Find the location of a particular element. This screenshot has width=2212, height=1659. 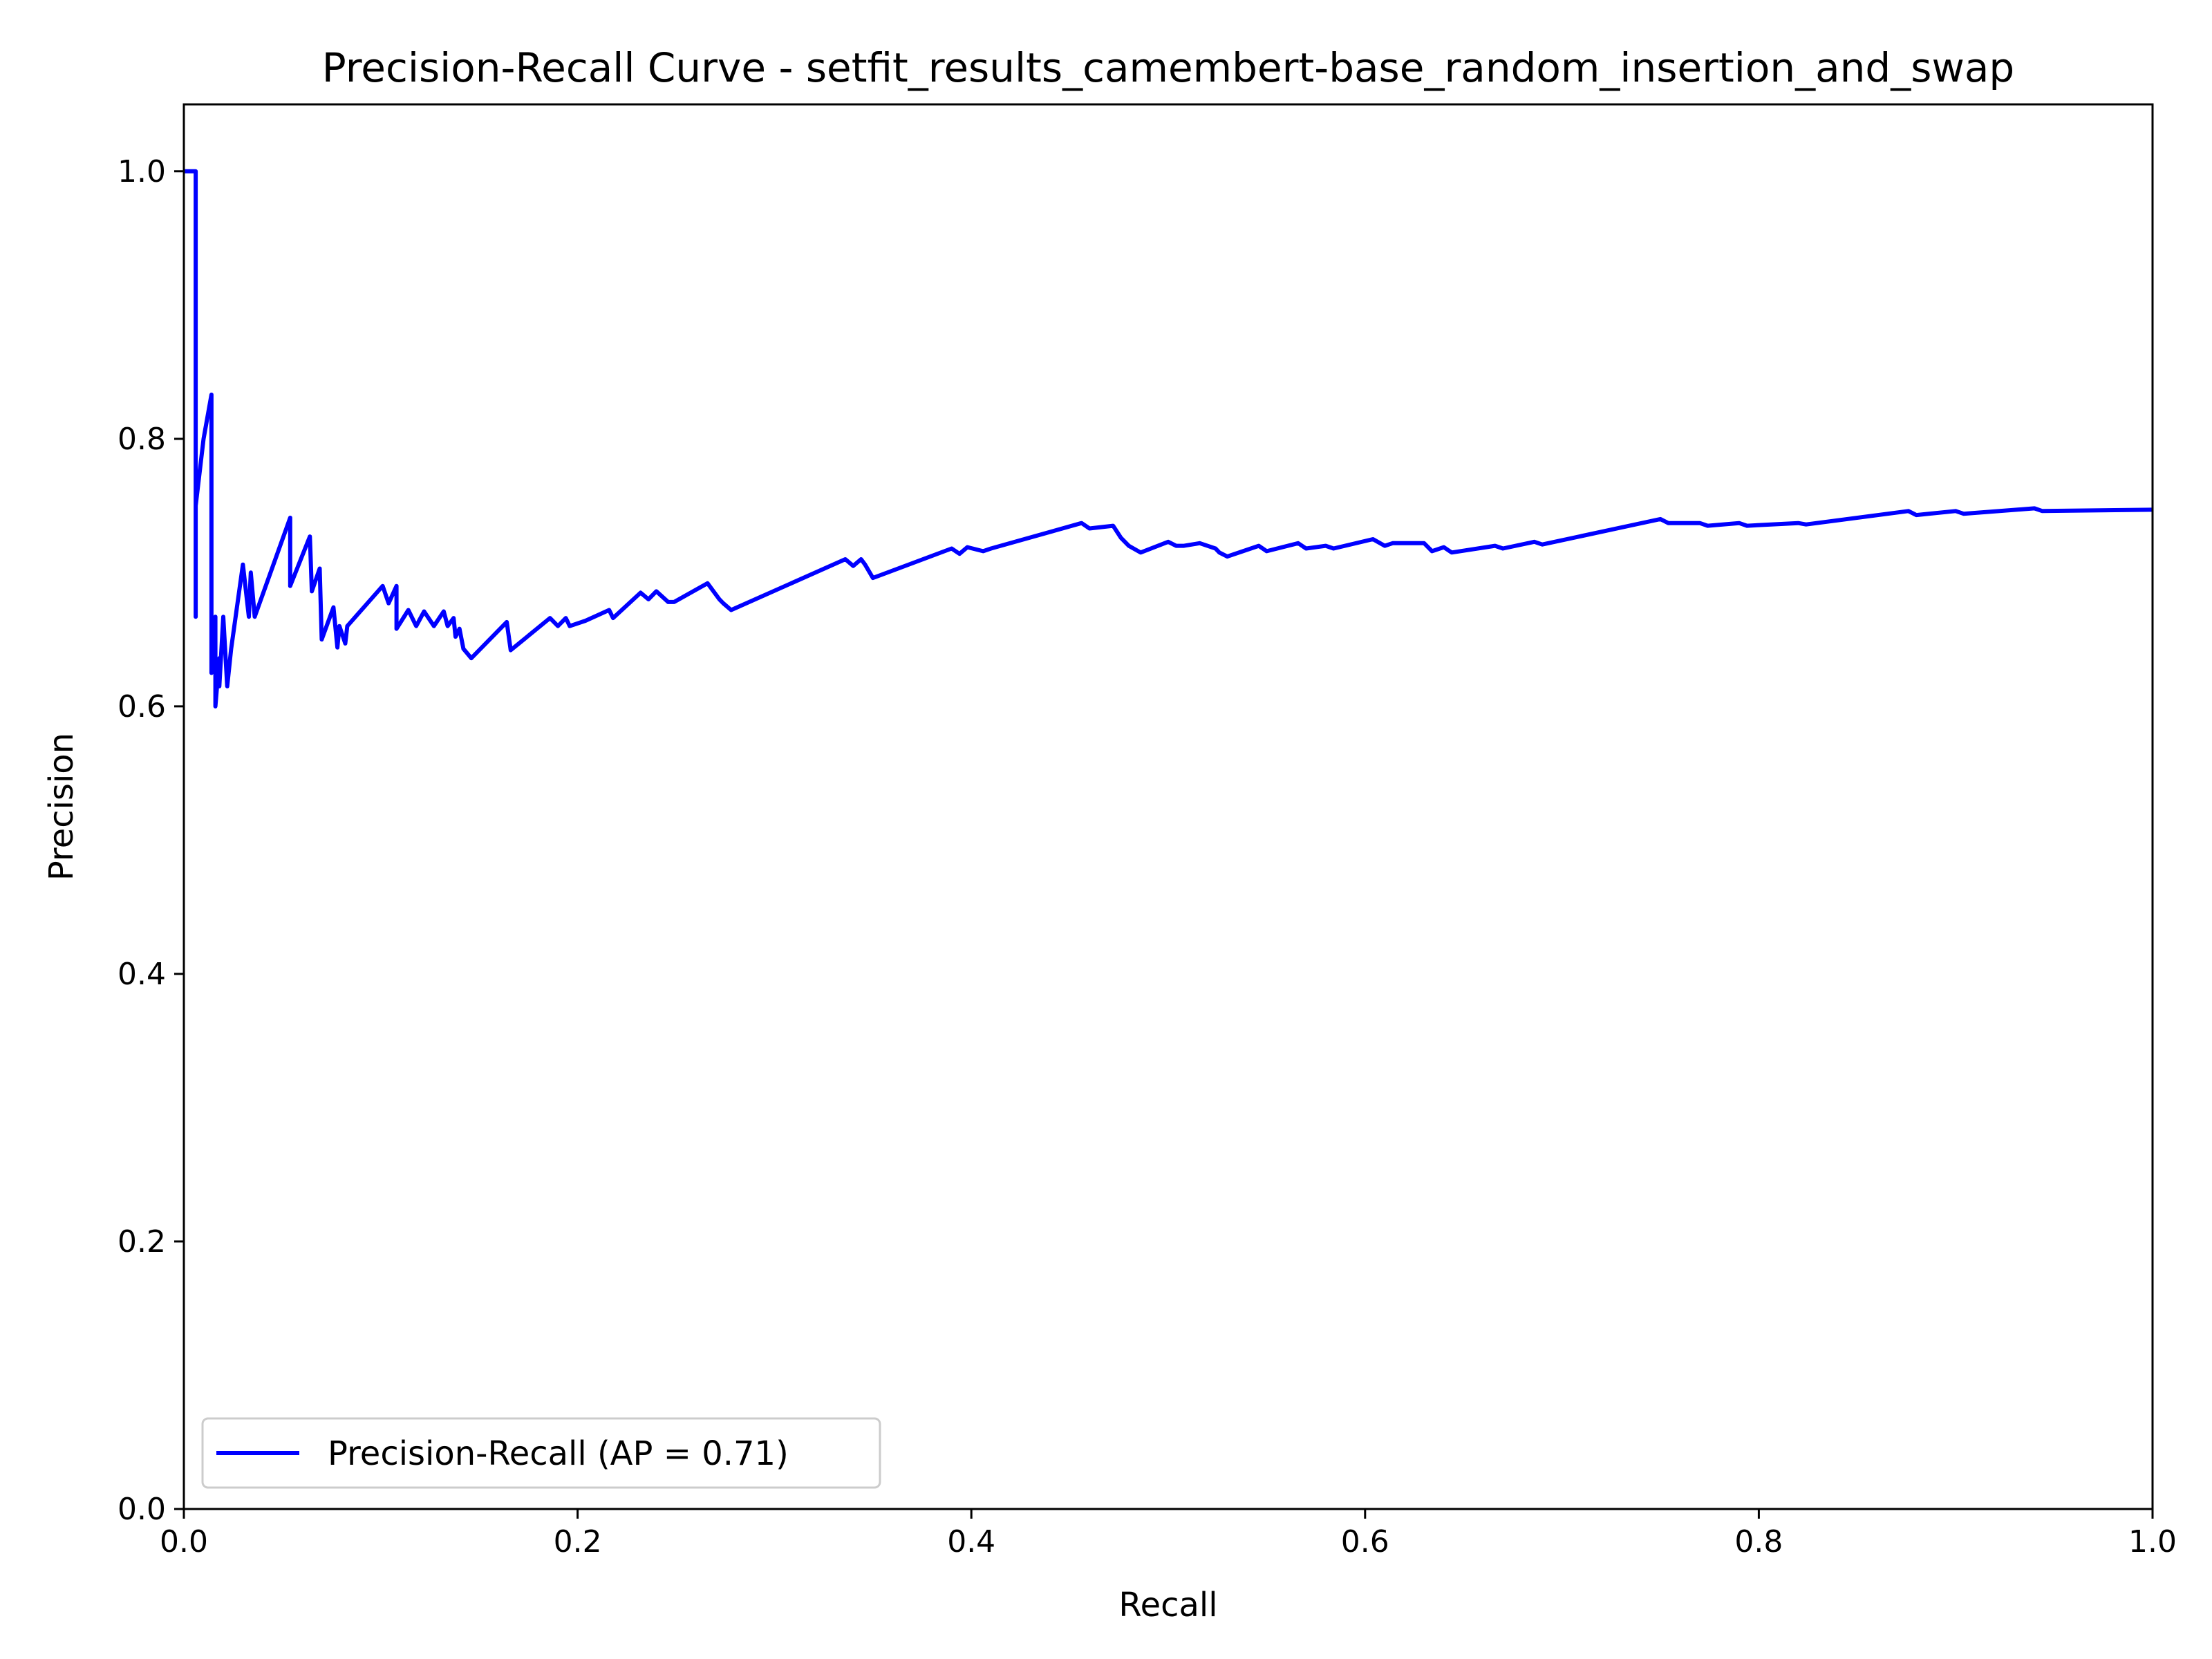

y-axis-label: Precision is located at coordinates (61, 807).